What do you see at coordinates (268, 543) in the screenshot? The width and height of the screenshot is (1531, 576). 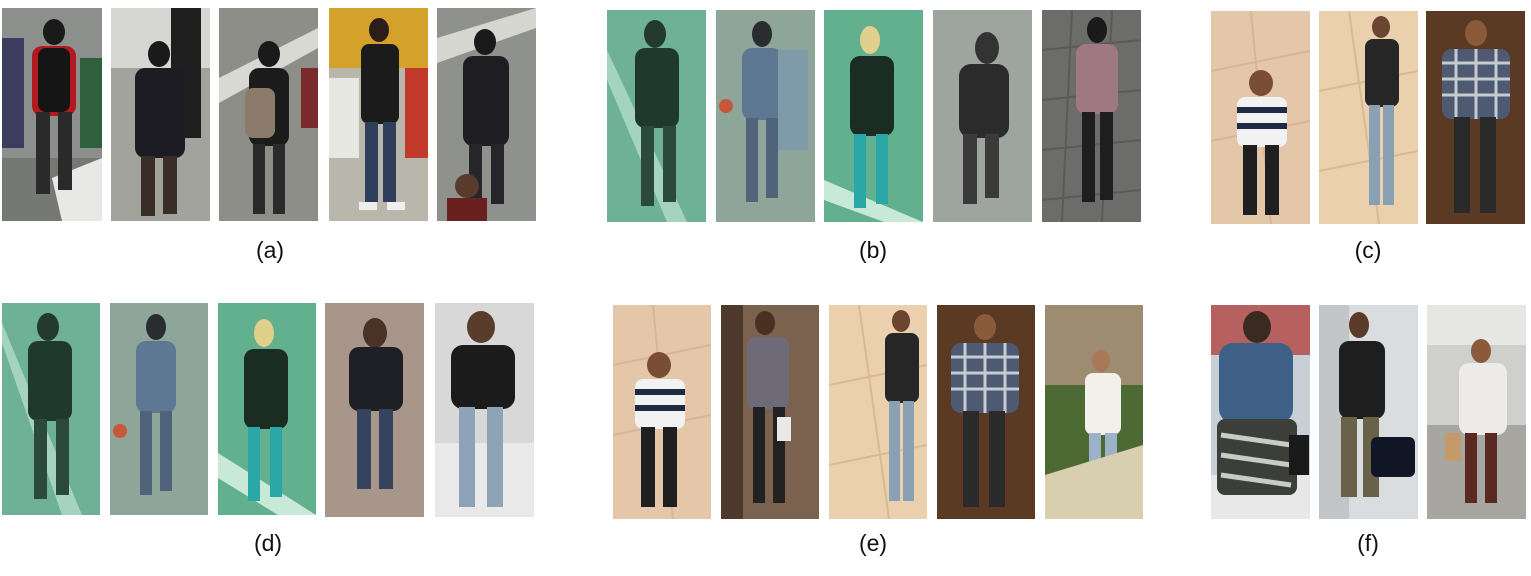 I see `panel-caption: (d)` at bounding box center [268, 543].